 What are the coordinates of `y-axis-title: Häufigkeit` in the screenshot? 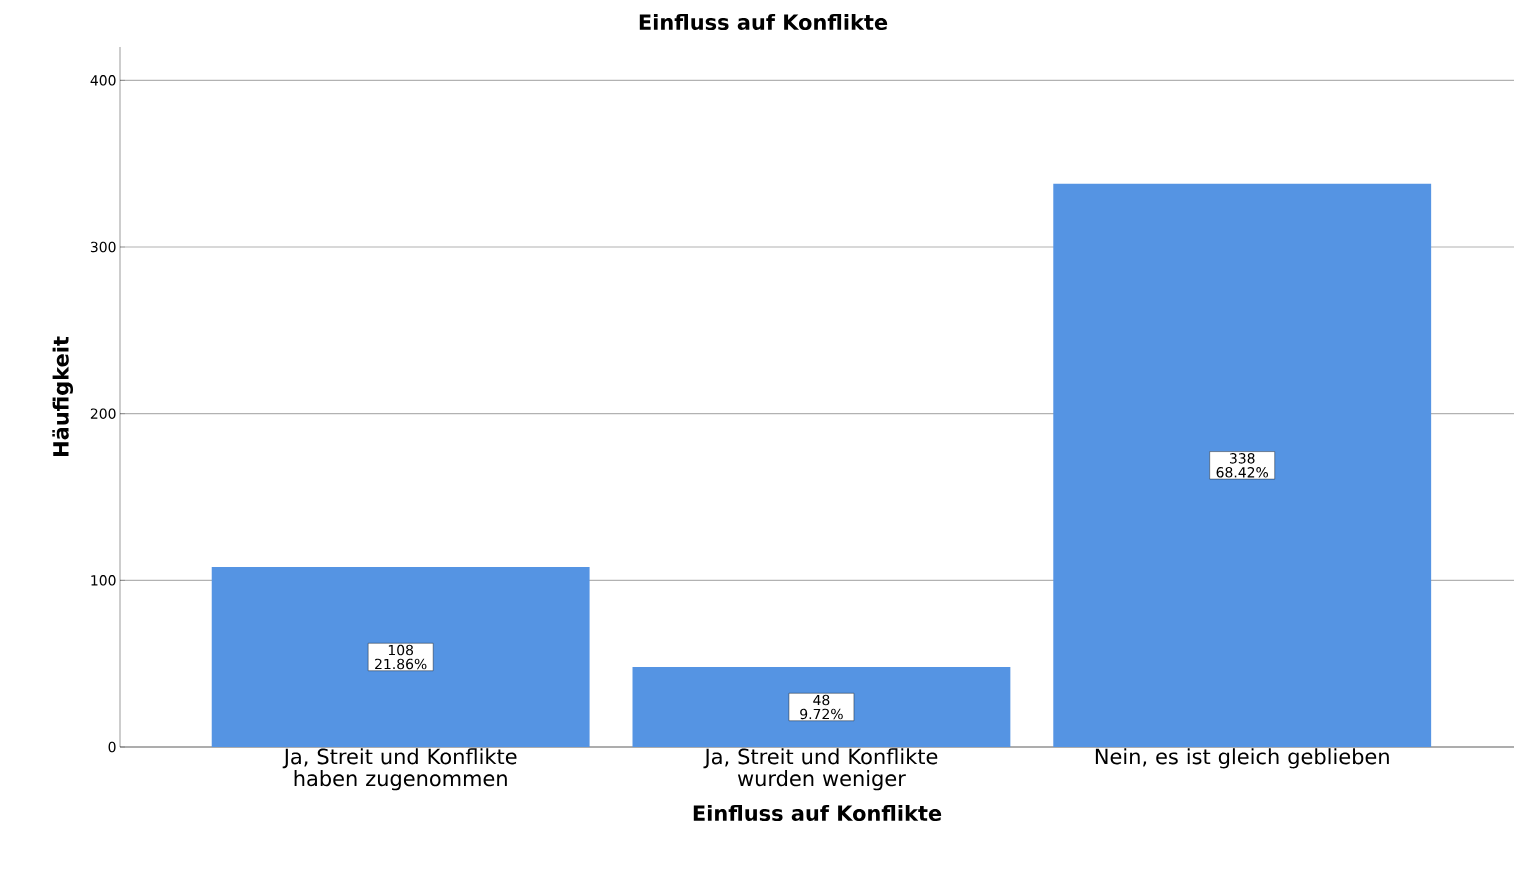 It's located at (63, 396).